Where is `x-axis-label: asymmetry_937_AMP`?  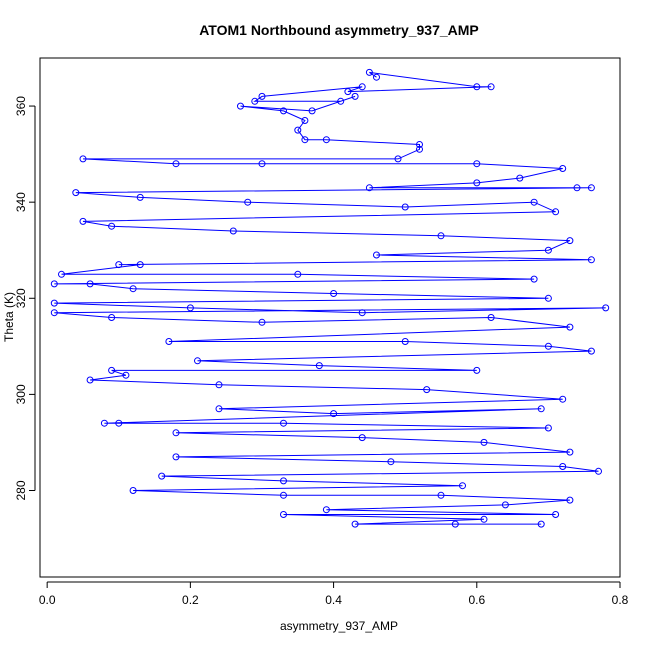 x-axis-label: asymmetry_937_AMP is located at coordinates (339, 626).